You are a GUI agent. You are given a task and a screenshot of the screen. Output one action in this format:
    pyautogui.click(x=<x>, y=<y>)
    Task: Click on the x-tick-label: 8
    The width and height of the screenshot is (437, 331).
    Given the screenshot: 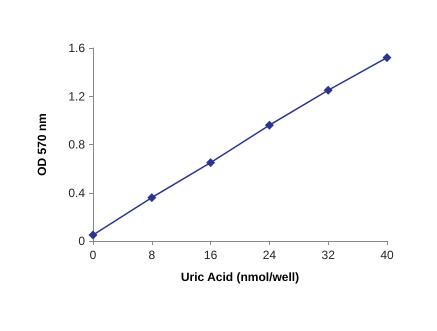 What is the action you would take?
    pyautogui.click(x=152, y=255)
    